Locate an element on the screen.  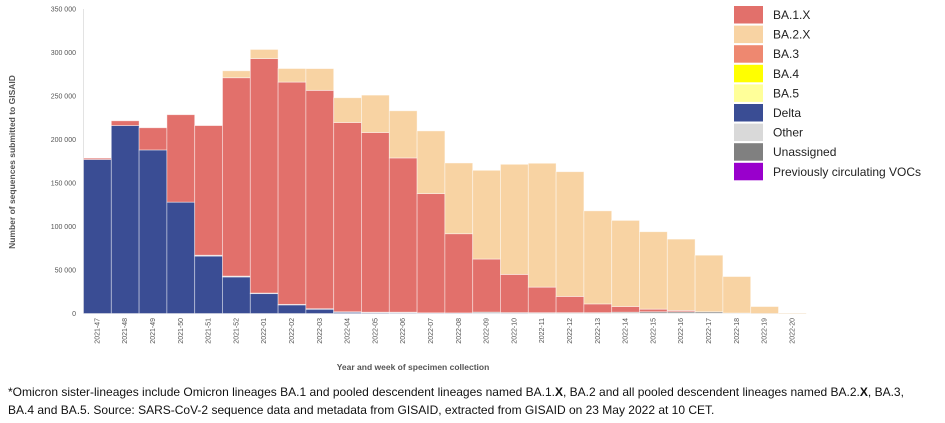
y-tick-label: 350 000 is located at coordinates (63, 10).